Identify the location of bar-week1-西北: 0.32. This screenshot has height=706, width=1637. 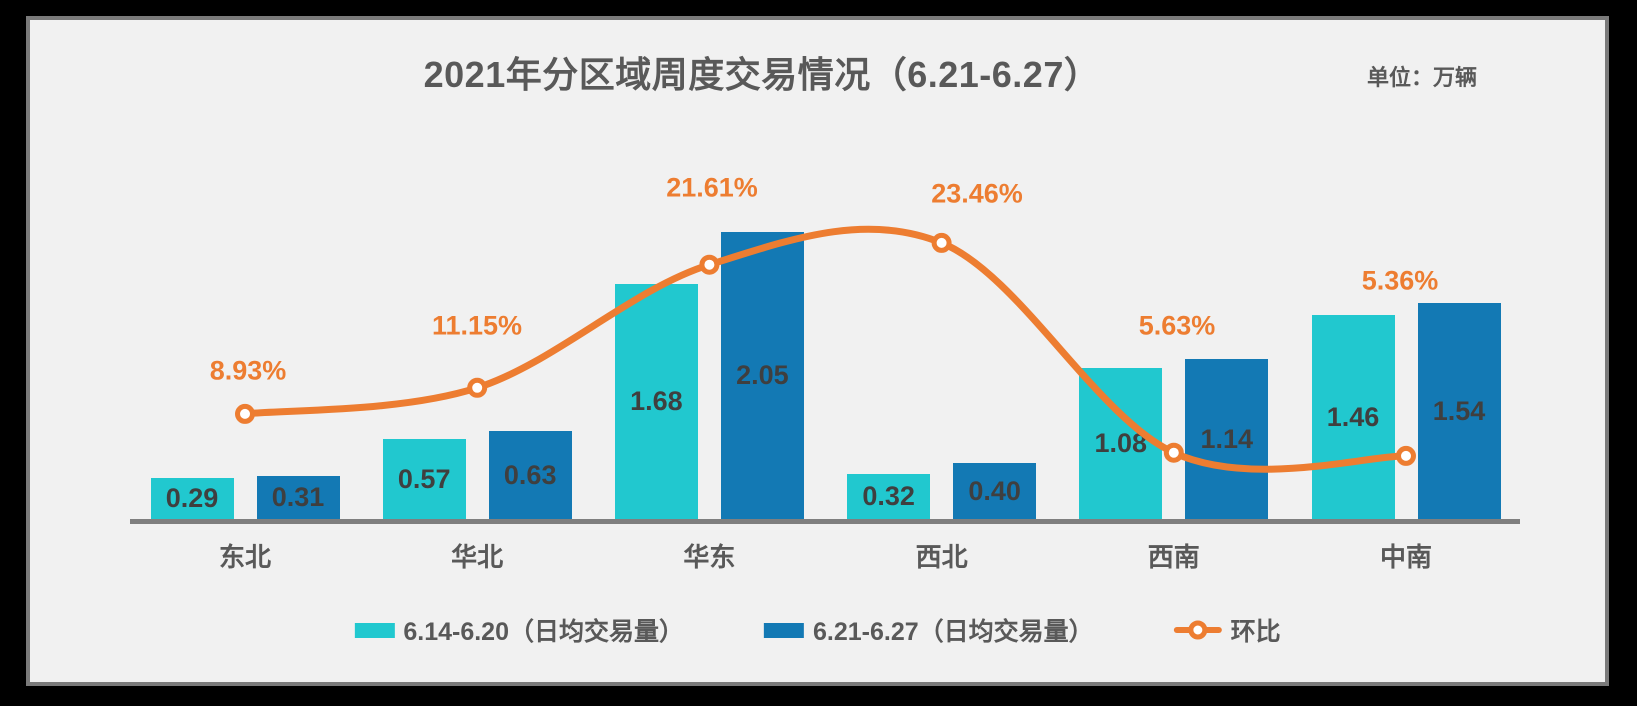
(889, 496).